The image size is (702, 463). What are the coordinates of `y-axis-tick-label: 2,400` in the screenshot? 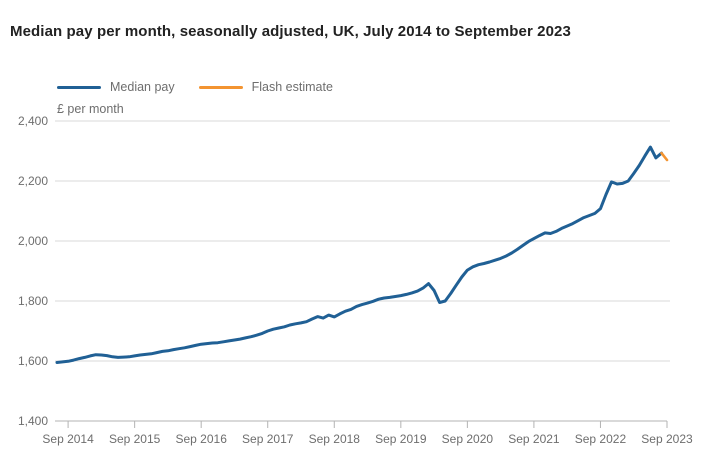 It's located at (33, 121).